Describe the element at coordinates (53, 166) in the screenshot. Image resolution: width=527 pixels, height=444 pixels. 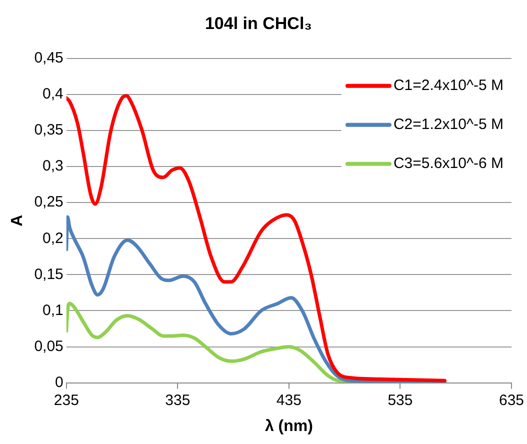
I see `y-tick-label: 0,3` at that location.